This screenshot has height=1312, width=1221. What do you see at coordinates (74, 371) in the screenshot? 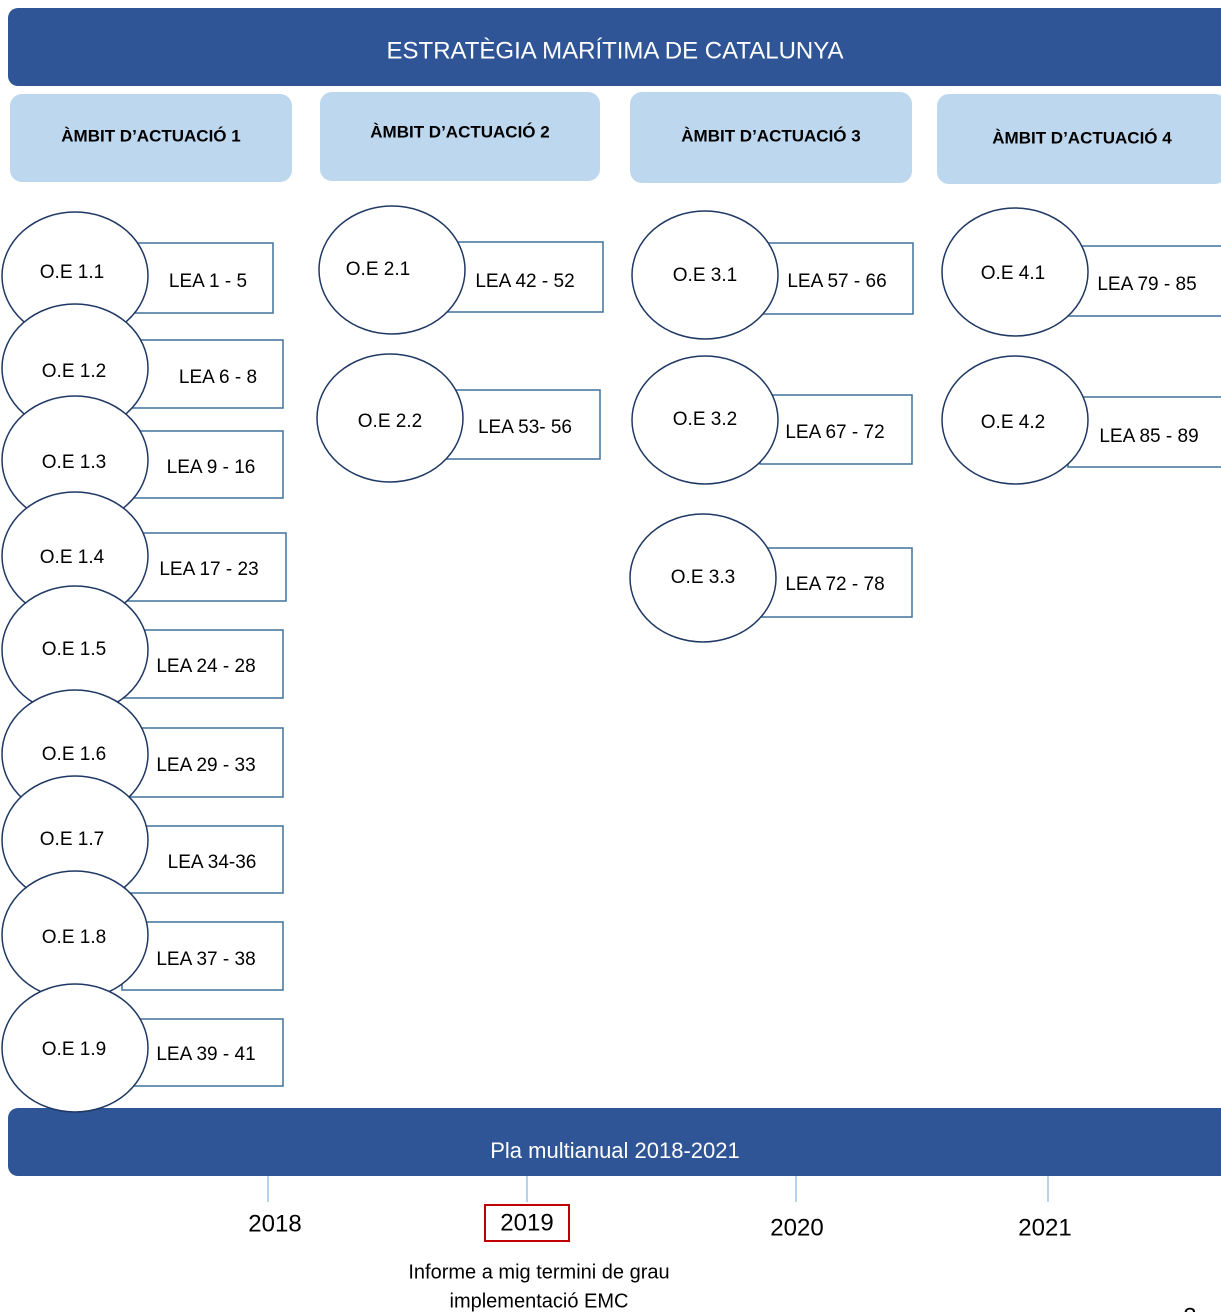
I see `oe-label: O.E 1.2` at bounding box center [74, 371].